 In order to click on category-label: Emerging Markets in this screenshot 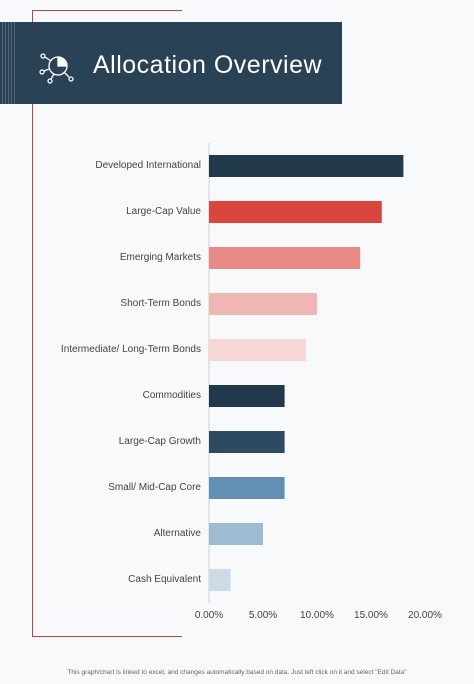, I will do `click(160, 257)`.